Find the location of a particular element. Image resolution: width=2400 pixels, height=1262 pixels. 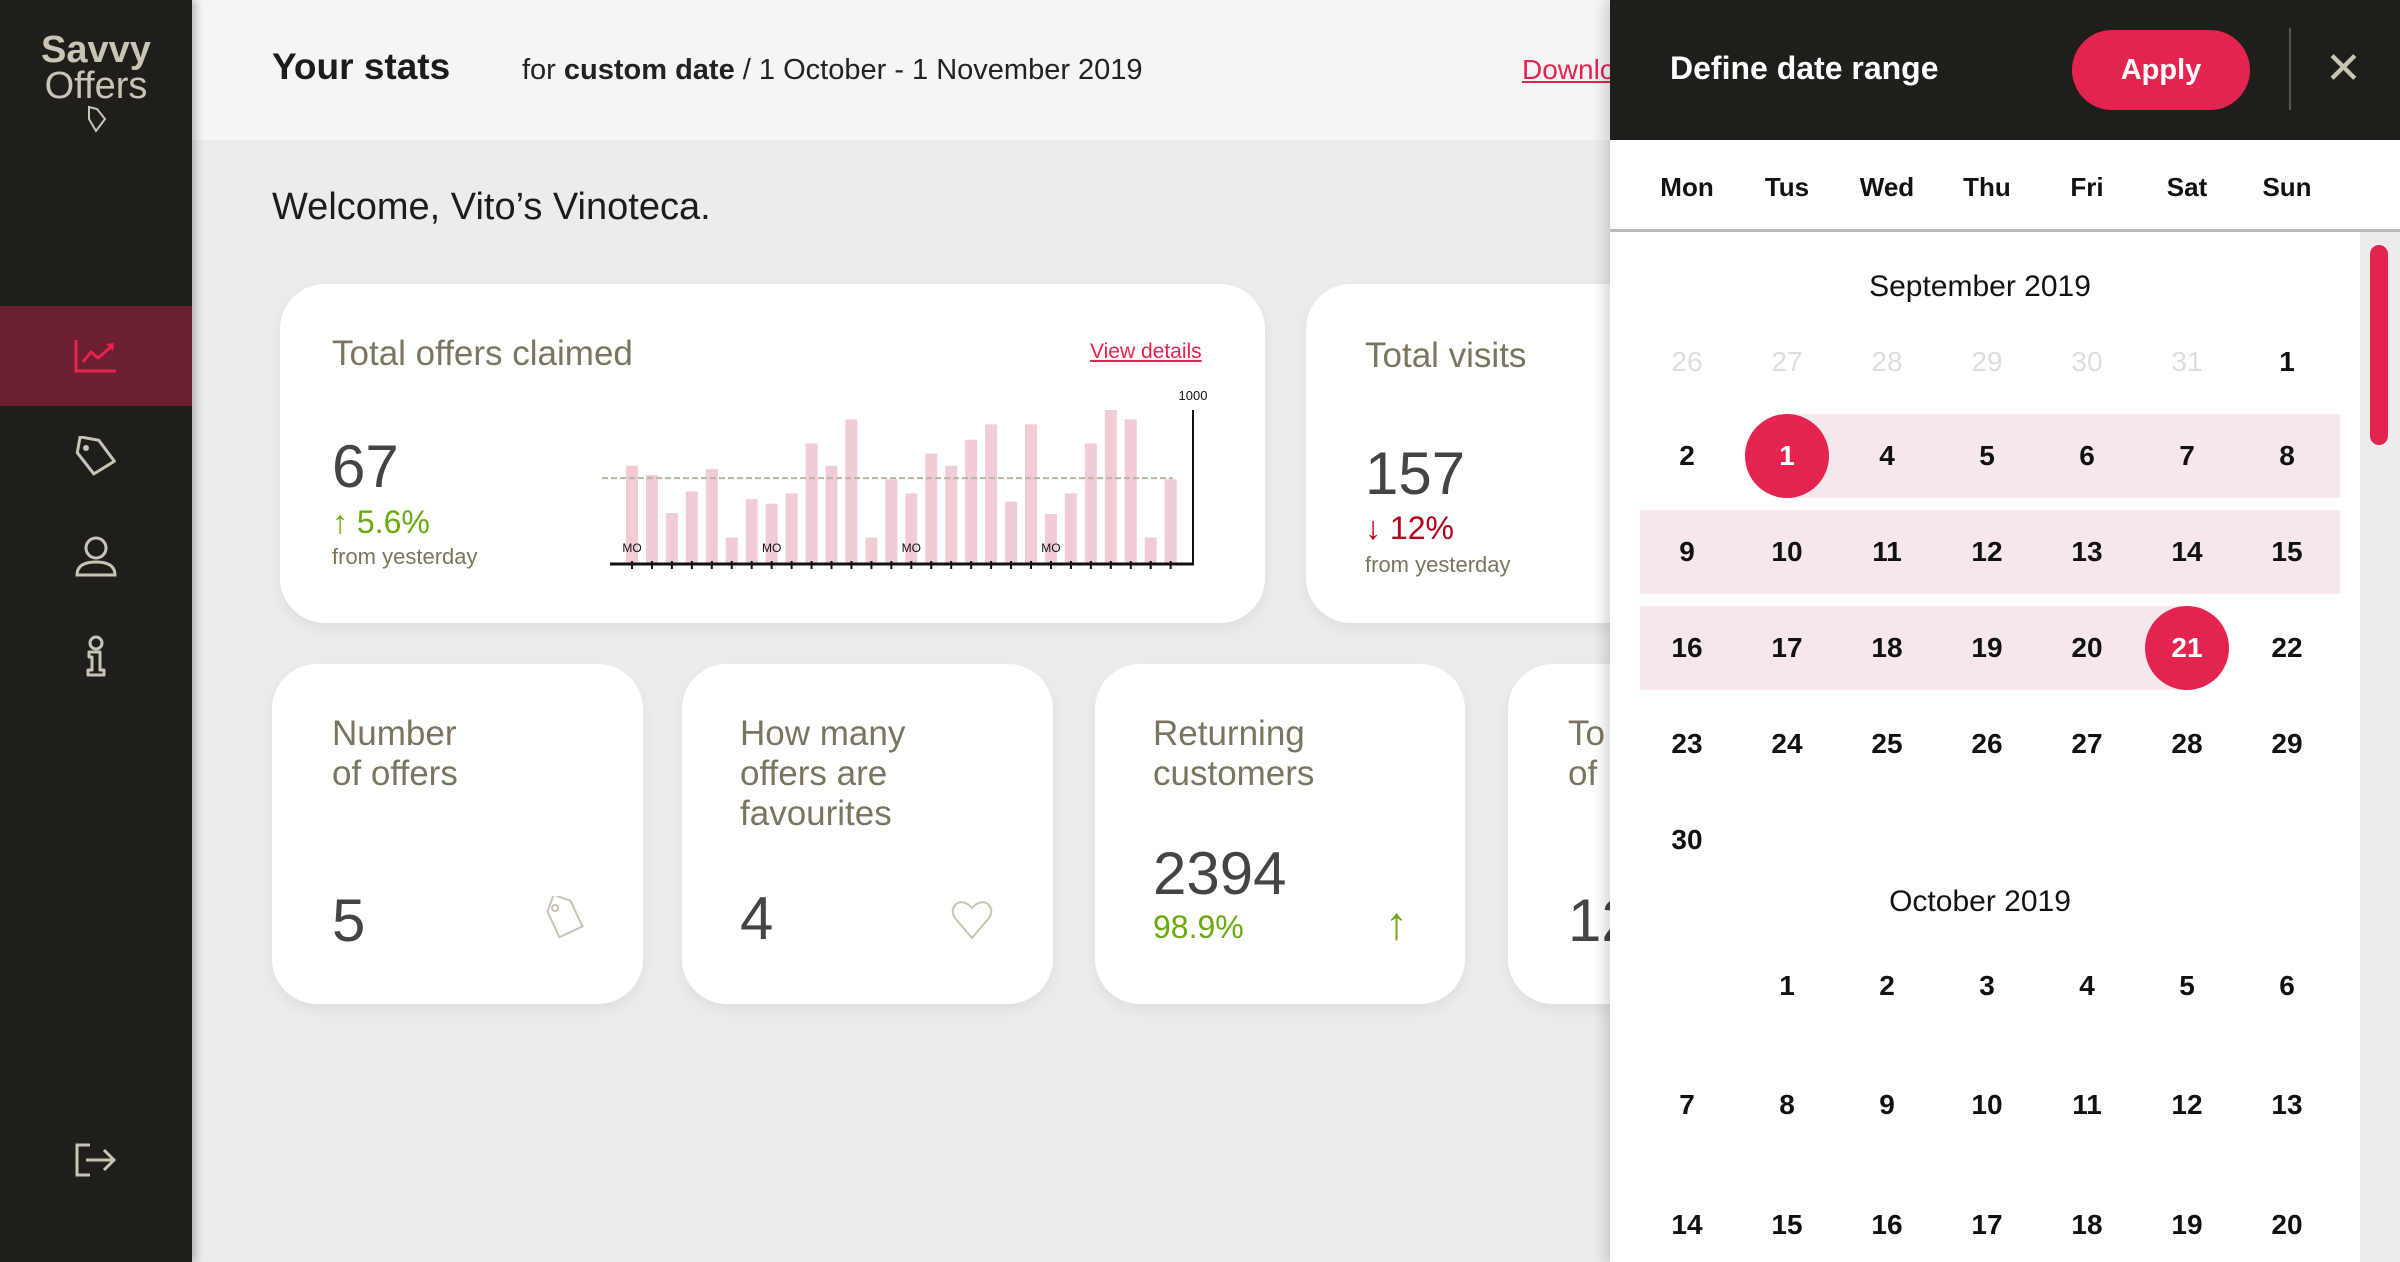

calendar-day: 25 is located at coordinates (1887, 743).